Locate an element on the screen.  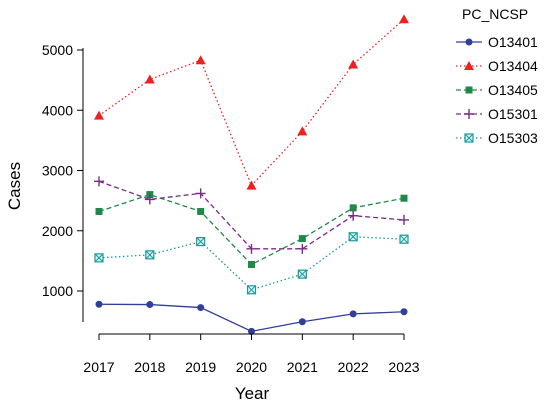
y-tick-label: 3000 is located at coordinates (57, 171).